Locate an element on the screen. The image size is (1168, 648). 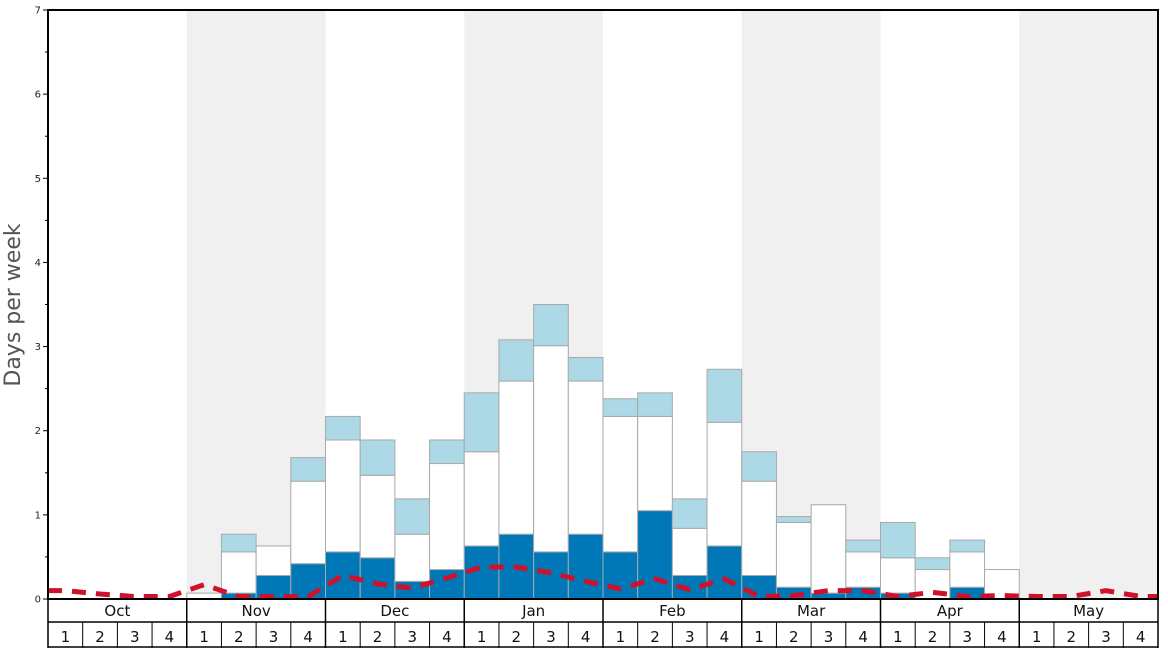
month-label-oct: Oct is located at coordinates (117, 611).